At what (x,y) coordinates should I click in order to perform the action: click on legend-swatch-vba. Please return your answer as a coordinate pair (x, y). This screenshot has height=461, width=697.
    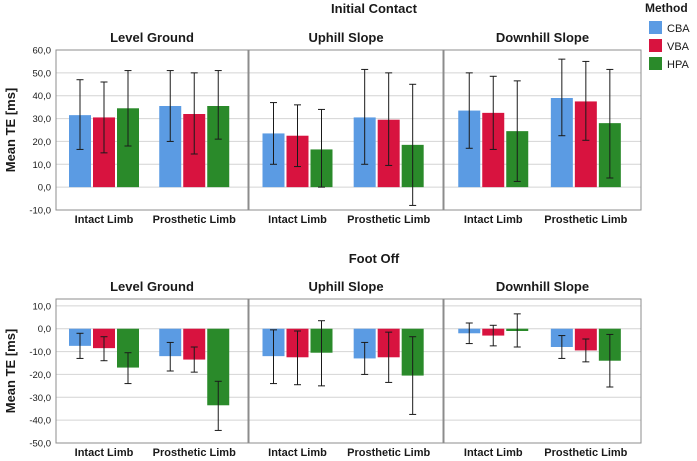
    Looking at the image, I should click on (655, 45).